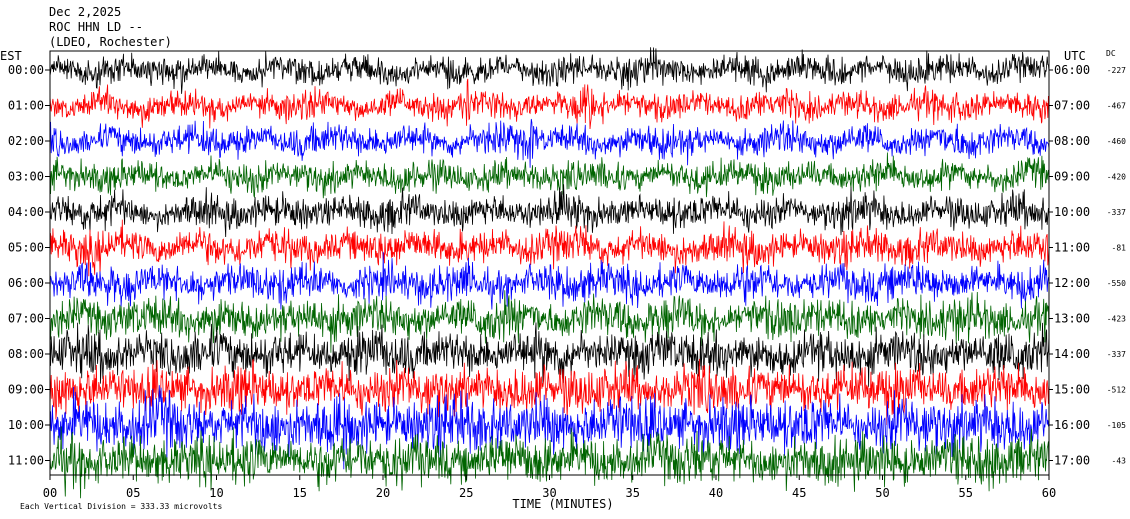  What do you see at coordinates (799, 493) in the screenshot?
I see `x-tick-label: 45` at bounding box center [799, 493].